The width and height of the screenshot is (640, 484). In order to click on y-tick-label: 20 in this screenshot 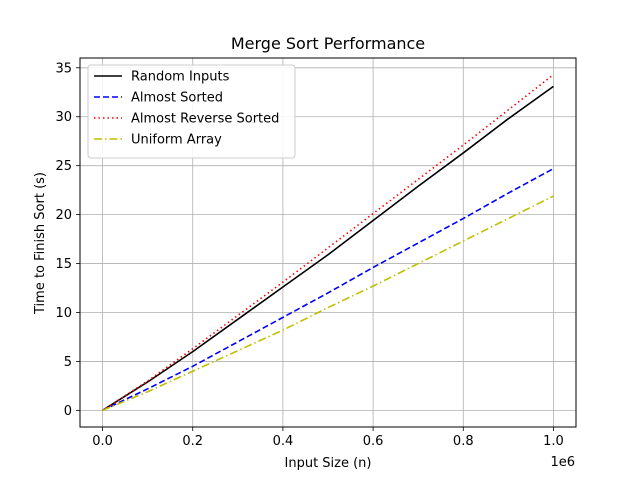, I will do `click(63, 215)`.